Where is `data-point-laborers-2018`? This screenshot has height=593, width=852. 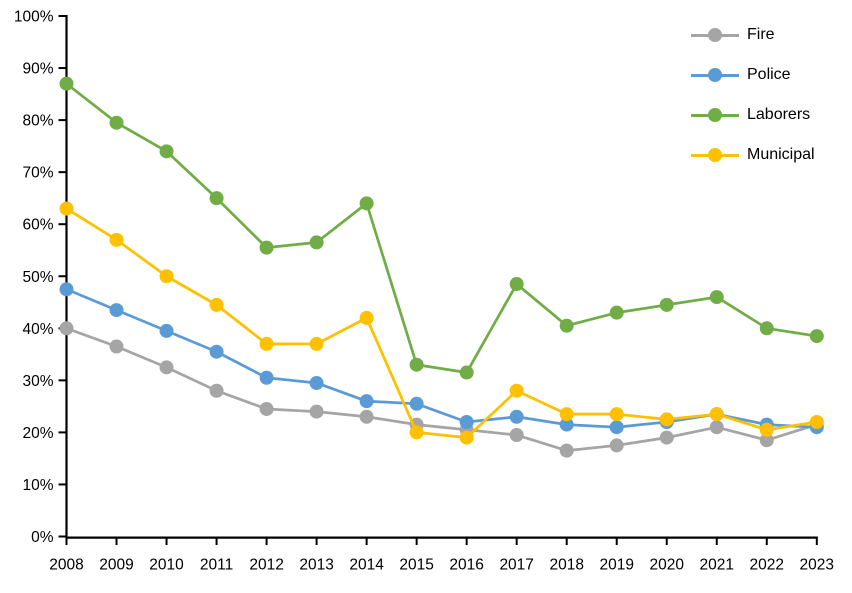 data-point-laborers-2018 is located at coordinates (566, 325).